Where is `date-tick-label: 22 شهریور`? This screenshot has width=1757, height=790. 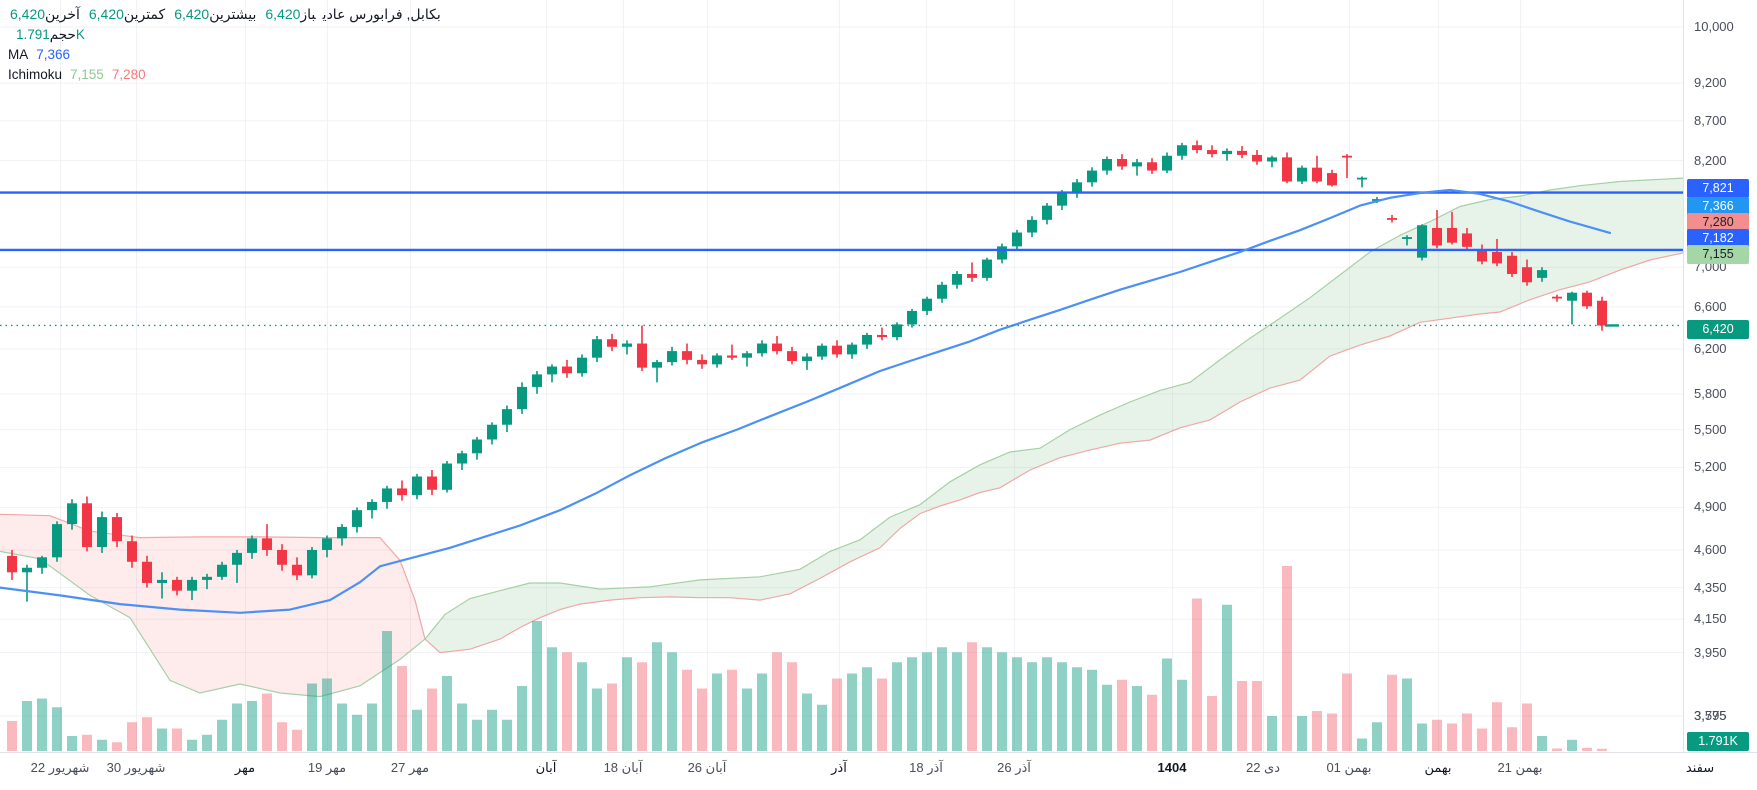
date-tick-label: 22 شهریور is located at coordinates (60, 767).